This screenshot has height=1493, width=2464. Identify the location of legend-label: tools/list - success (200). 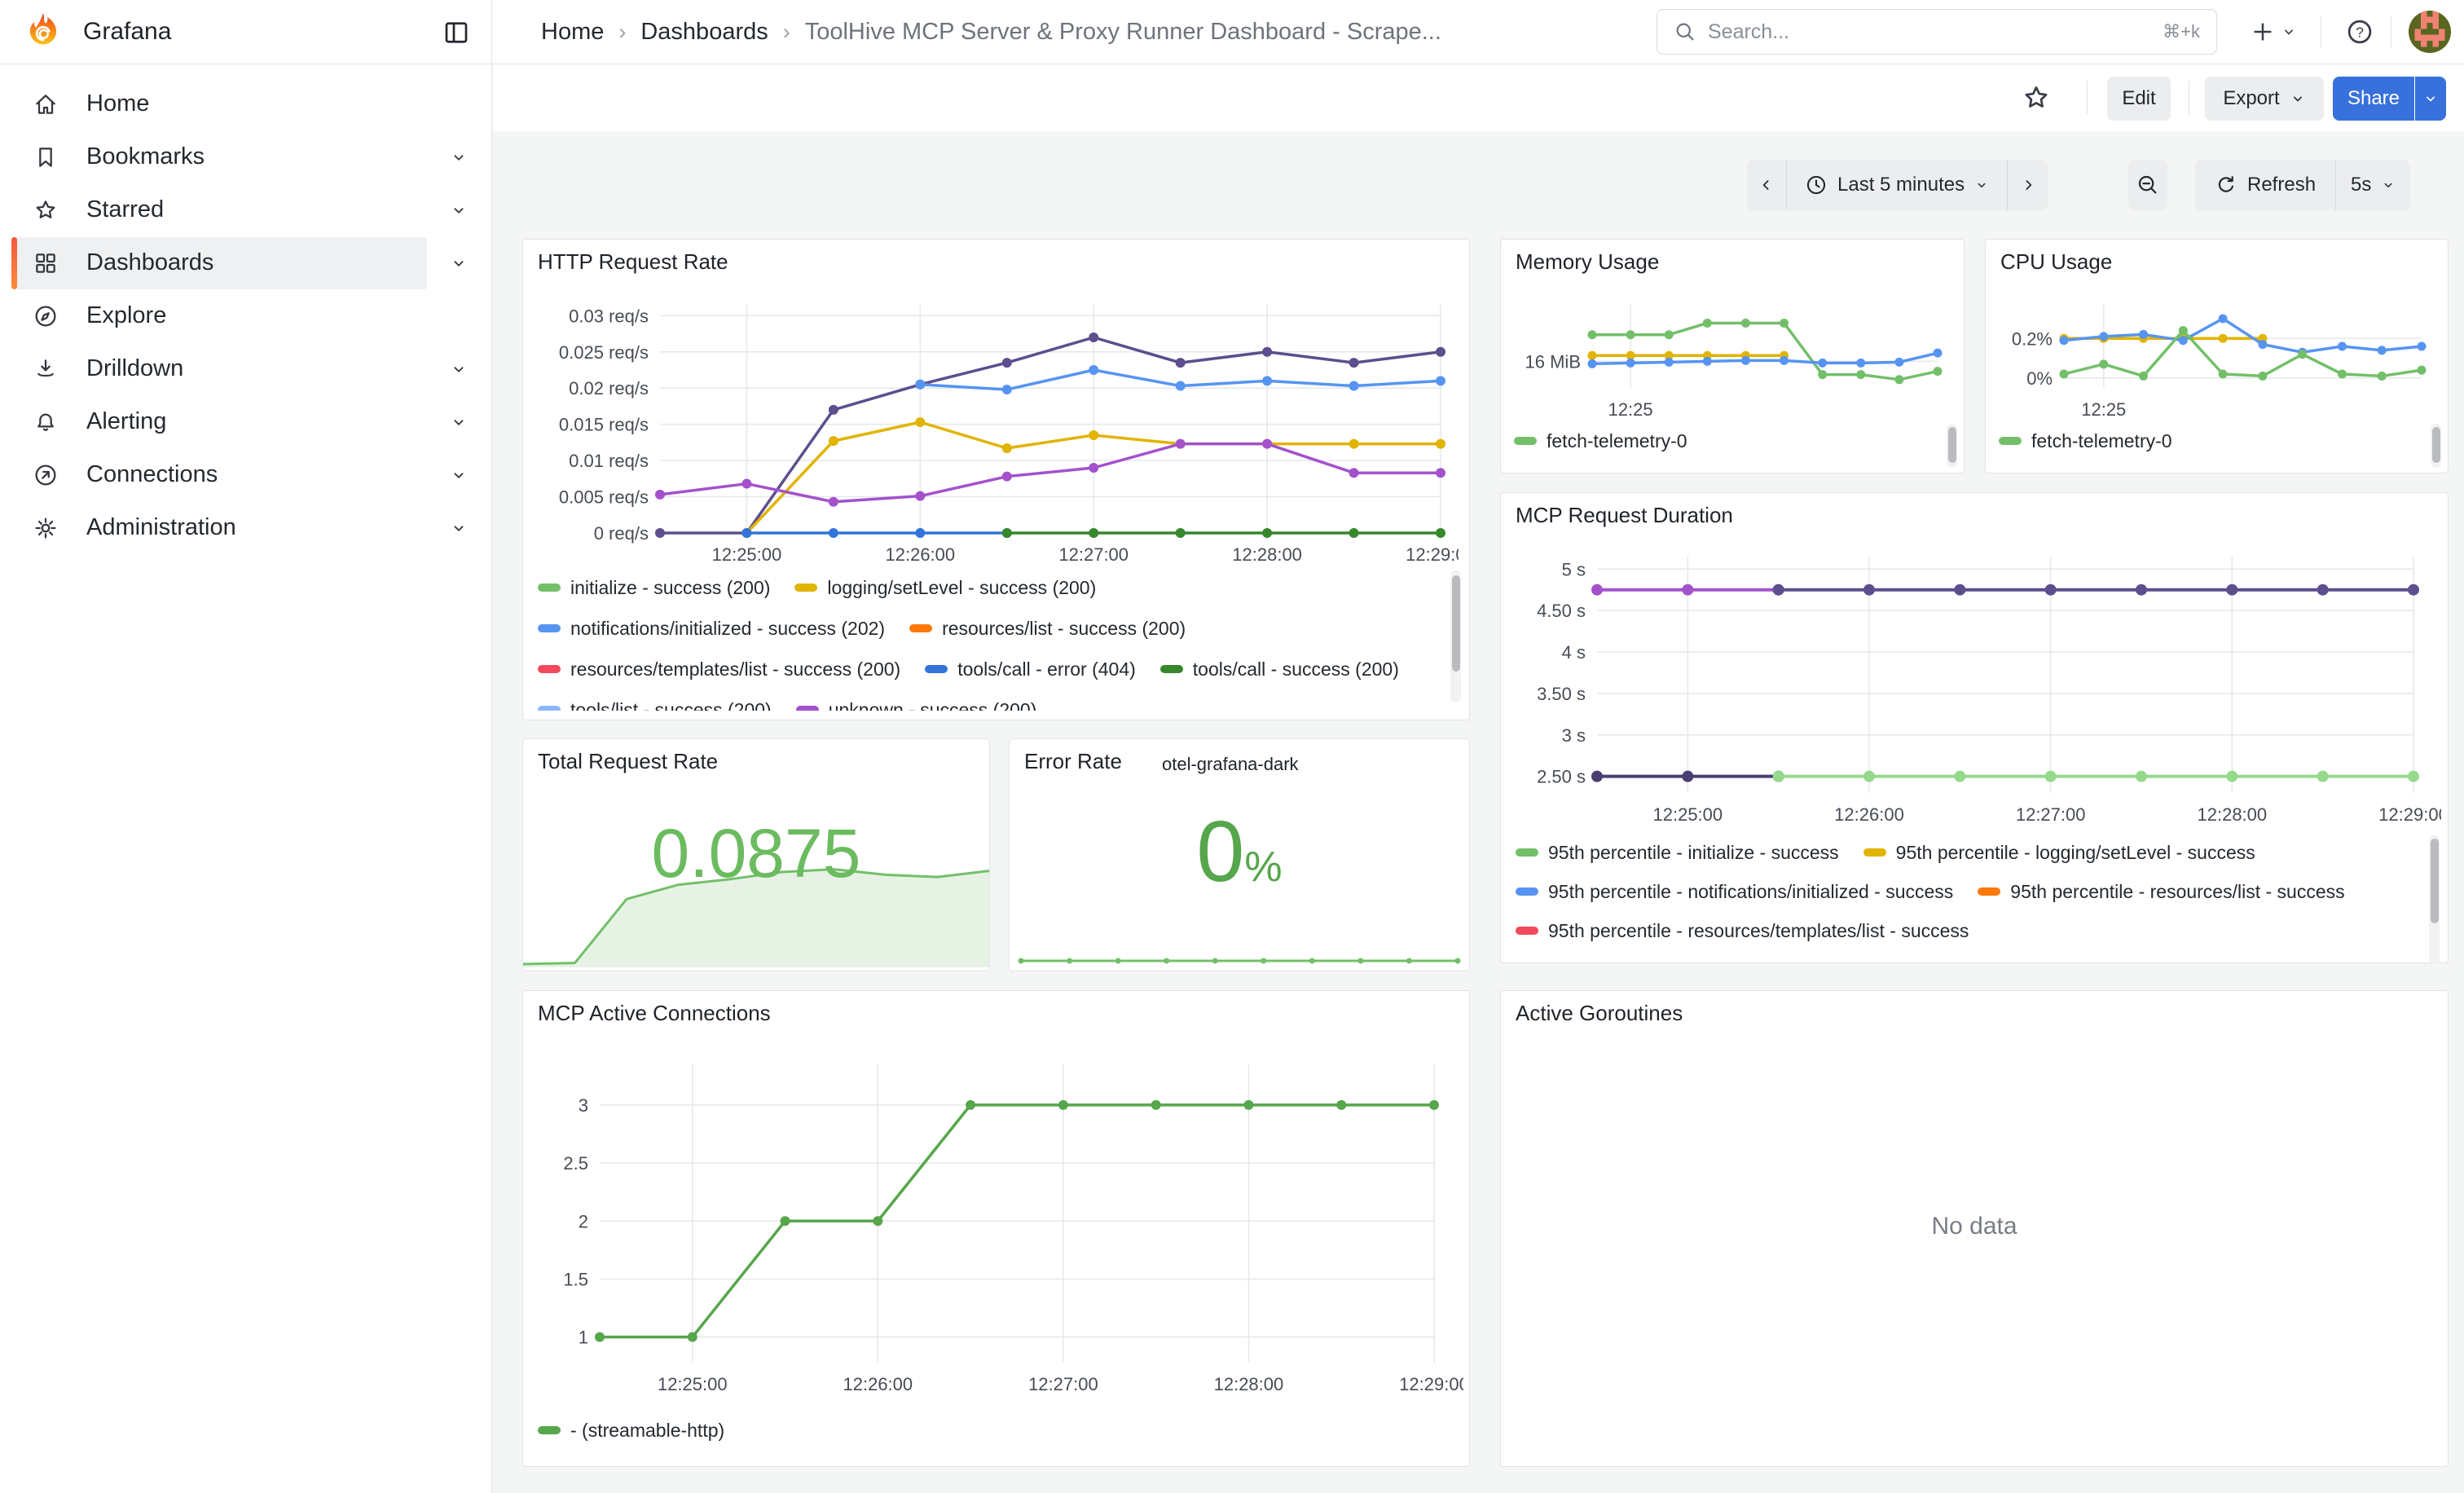
(671, 705).